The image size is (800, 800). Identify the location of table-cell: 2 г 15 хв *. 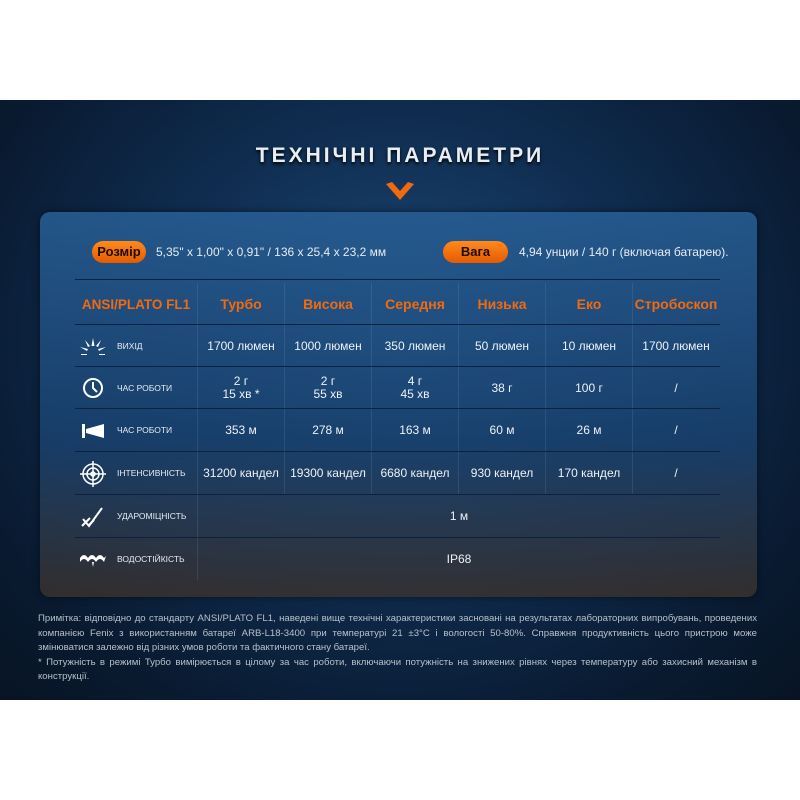
(240, 388).